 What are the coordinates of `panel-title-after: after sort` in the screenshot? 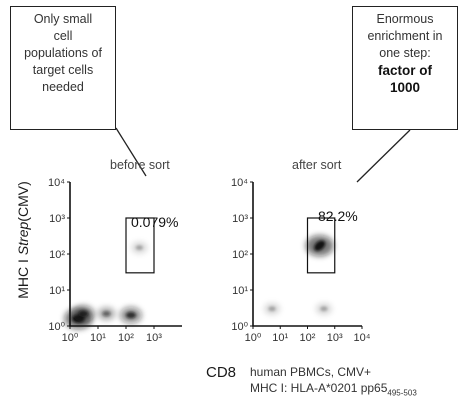 It's located at (317, 165).